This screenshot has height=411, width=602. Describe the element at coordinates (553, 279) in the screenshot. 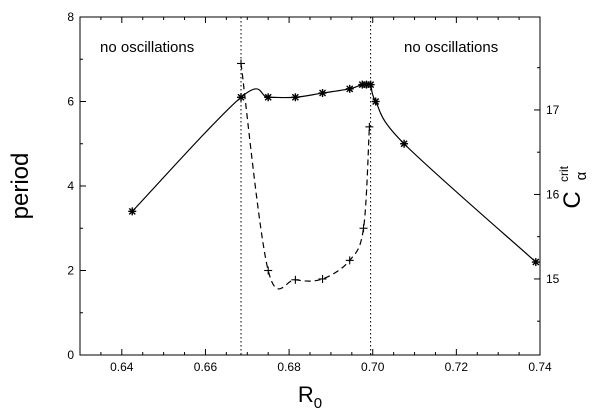

I see `y2-tick-label: 15` at that location.